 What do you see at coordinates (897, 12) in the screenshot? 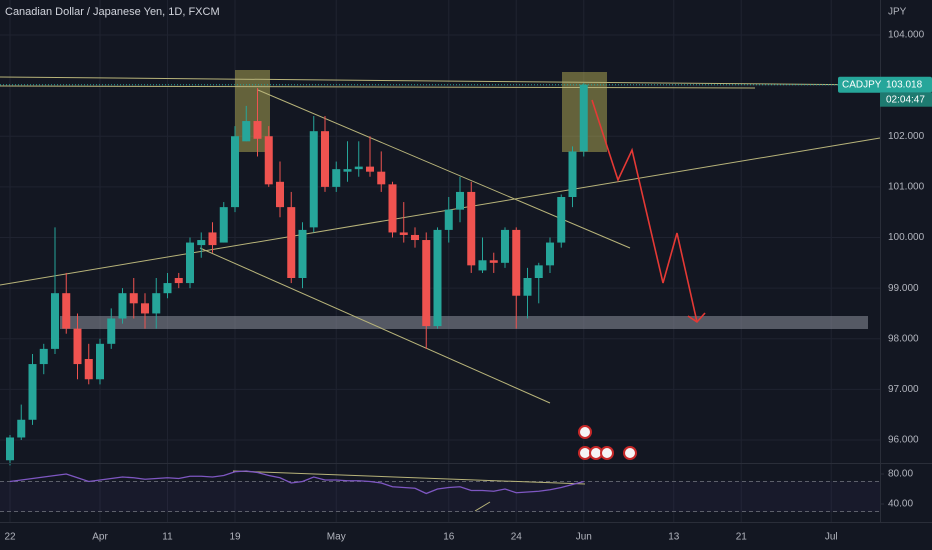
I see `currency-label: JPY` at bounding box center [897, 12].